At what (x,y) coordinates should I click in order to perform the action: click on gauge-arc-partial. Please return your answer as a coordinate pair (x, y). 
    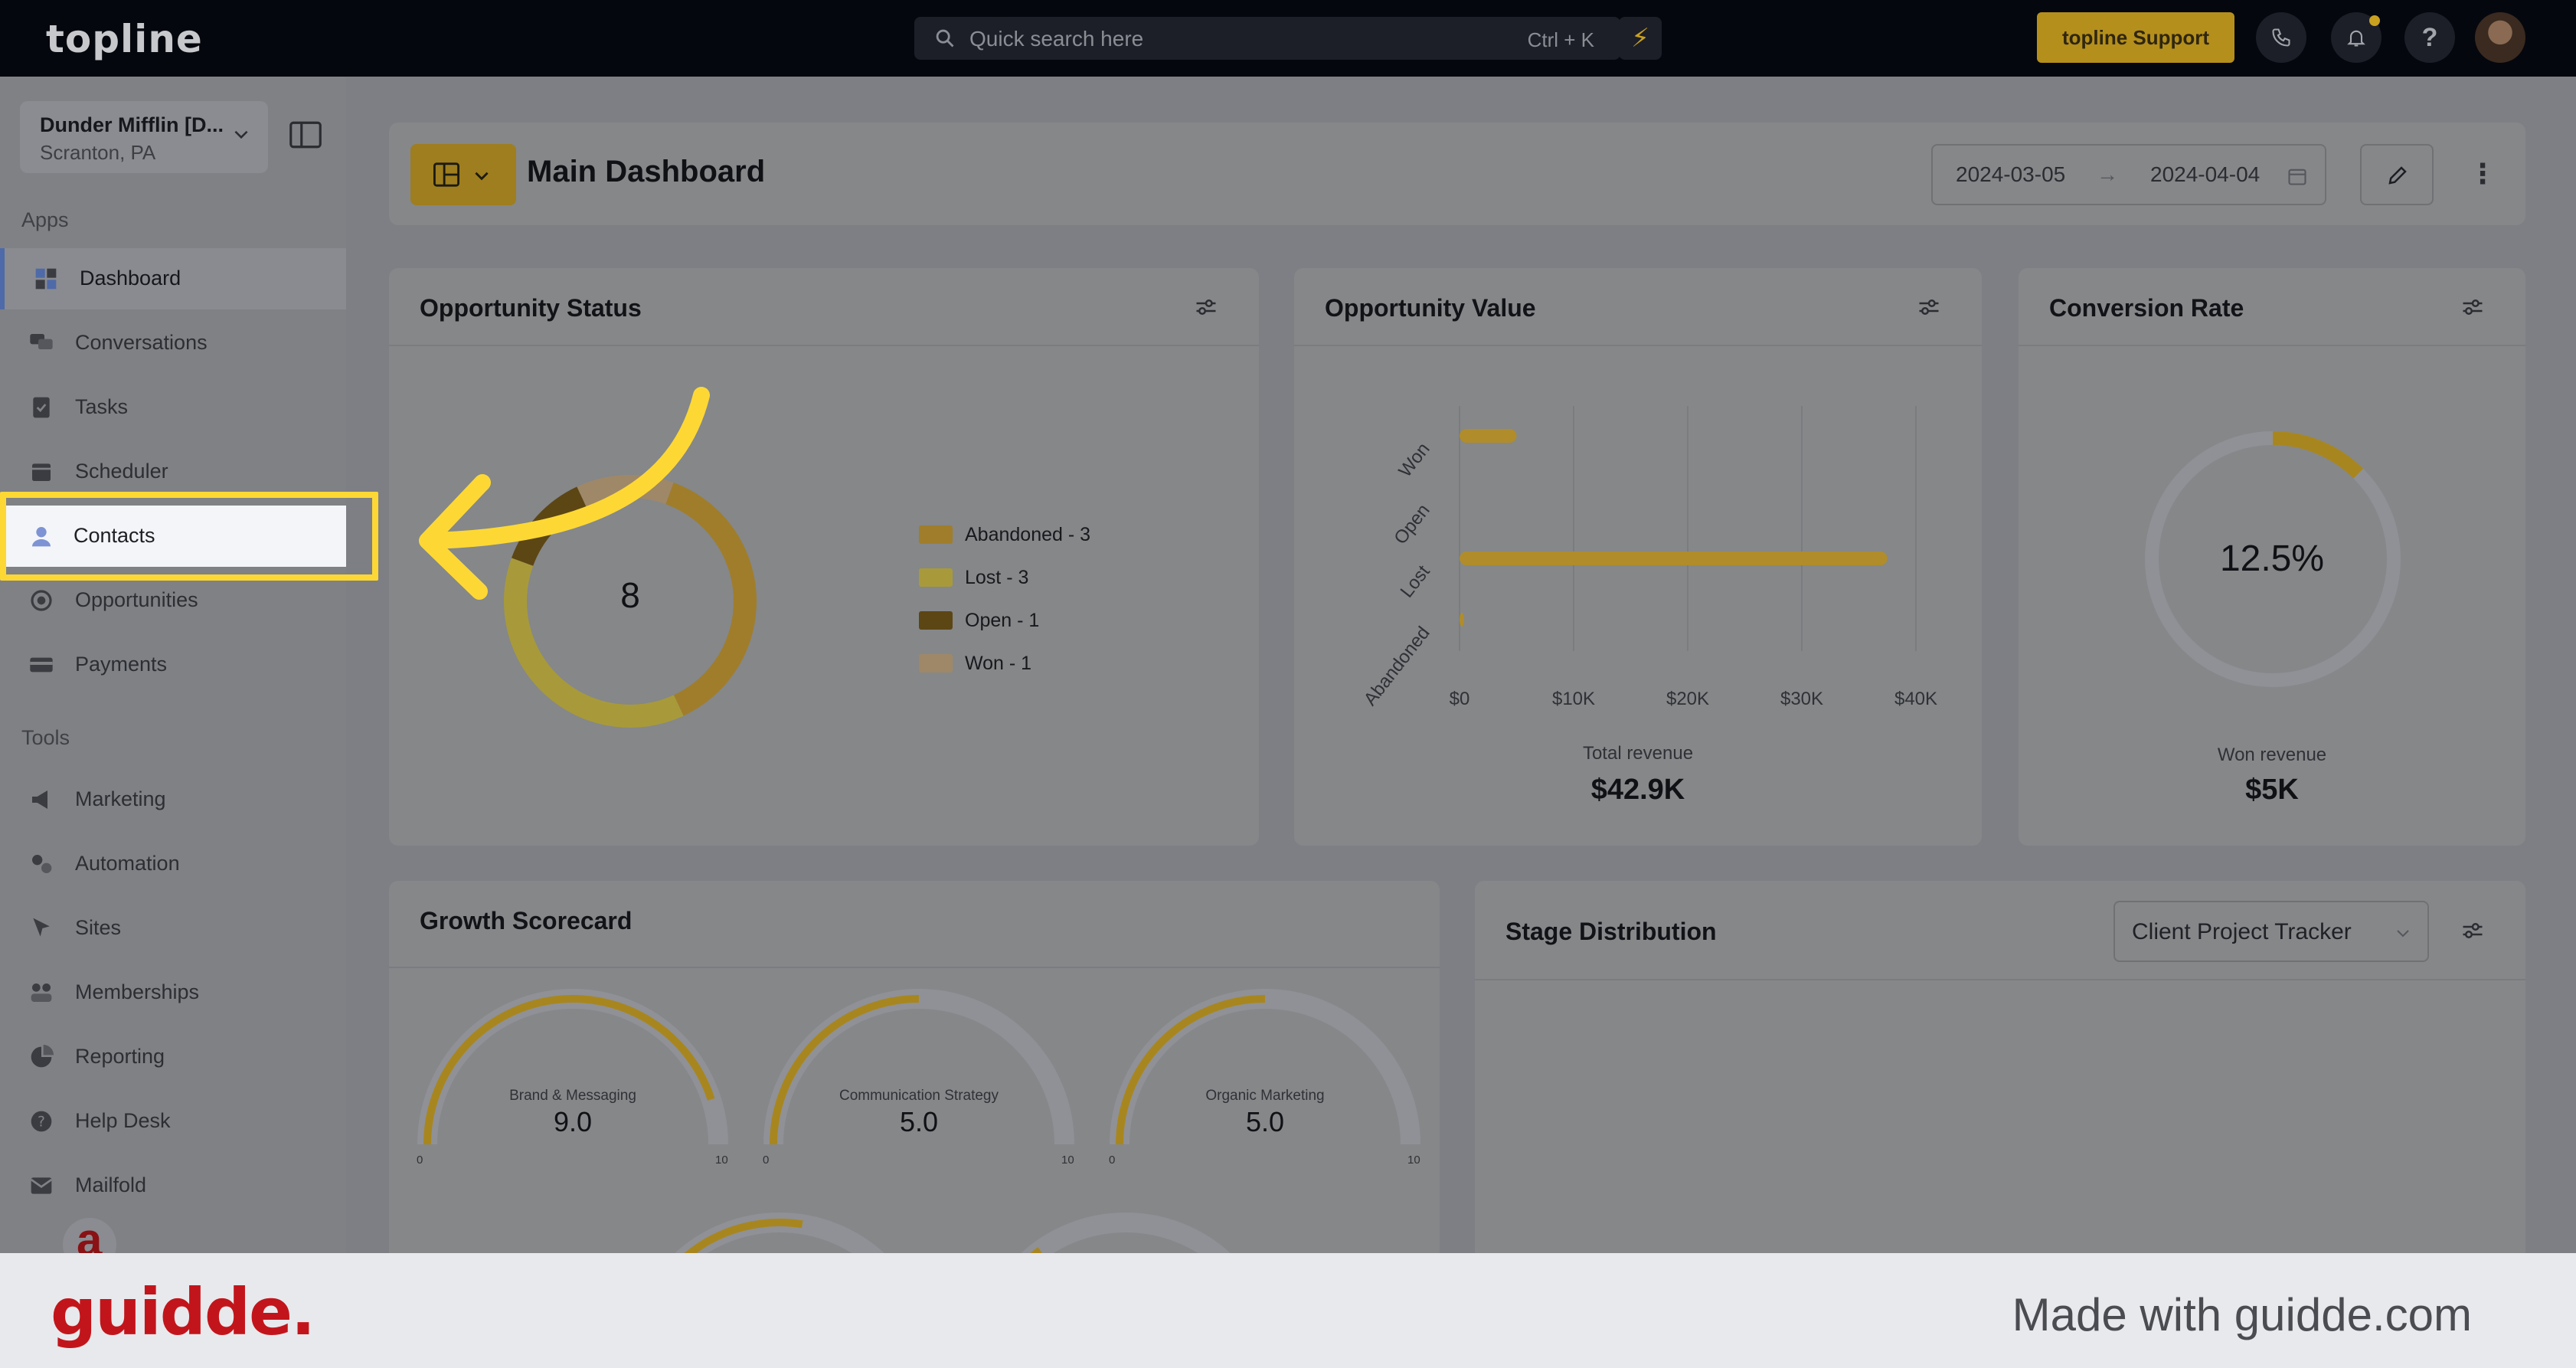
    Looking at the image, I should click on (1126, 1233).